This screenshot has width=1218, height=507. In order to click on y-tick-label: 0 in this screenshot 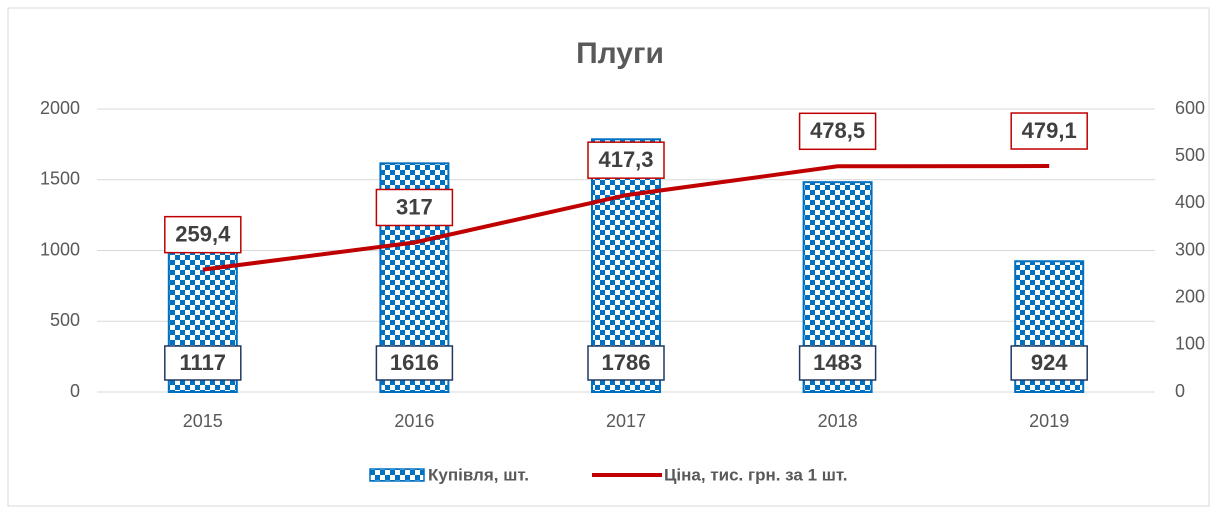, I will do `click(75, 391)`.